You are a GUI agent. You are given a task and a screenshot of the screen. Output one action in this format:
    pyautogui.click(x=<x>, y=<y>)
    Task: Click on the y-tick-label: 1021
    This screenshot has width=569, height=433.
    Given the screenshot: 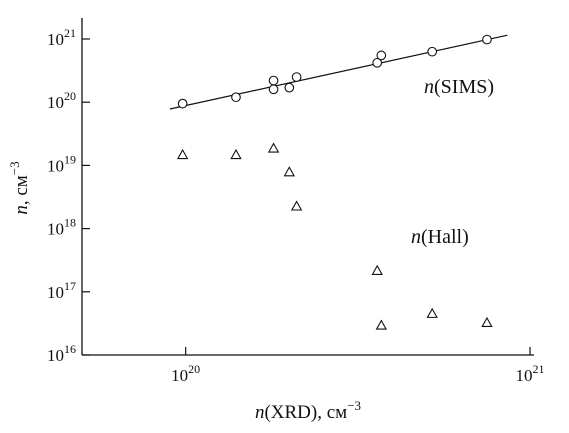 What is the action you would take?
    pyautogui.click(x=61, y=37)
    